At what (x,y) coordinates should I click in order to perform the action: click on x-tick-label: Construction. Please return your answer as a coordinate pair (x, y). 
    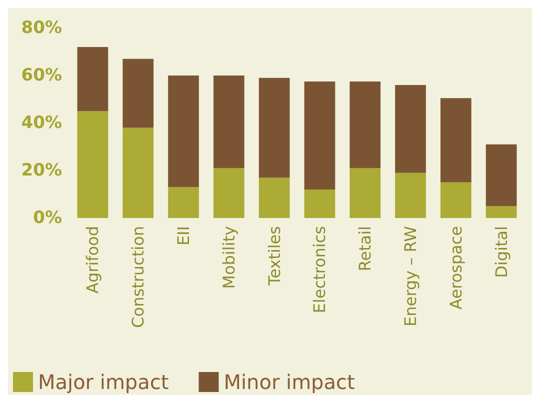
    Looking at the image, I should click on (138, 277).